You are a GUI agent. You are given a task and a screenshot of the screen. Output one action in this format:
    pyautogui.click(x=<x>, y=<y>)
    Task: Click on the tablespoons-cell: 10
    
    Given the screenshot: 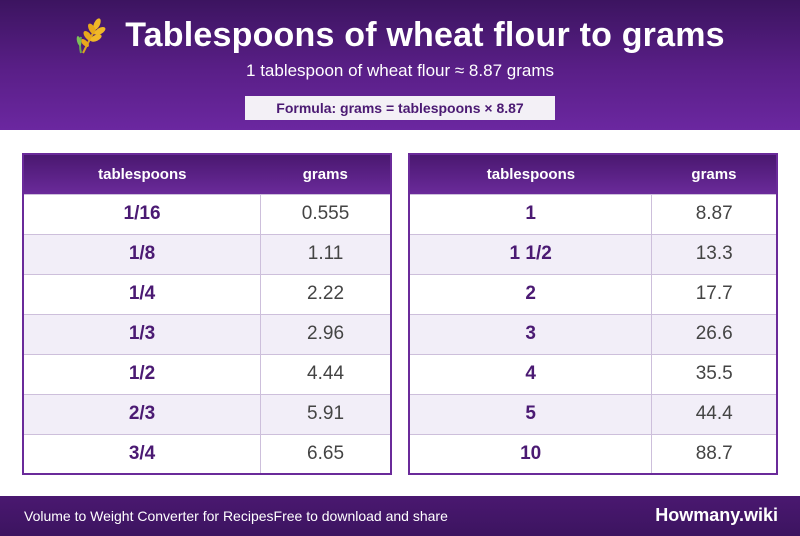 What is the action you would take?
    pyautogui.click(x=531, y=453)
    